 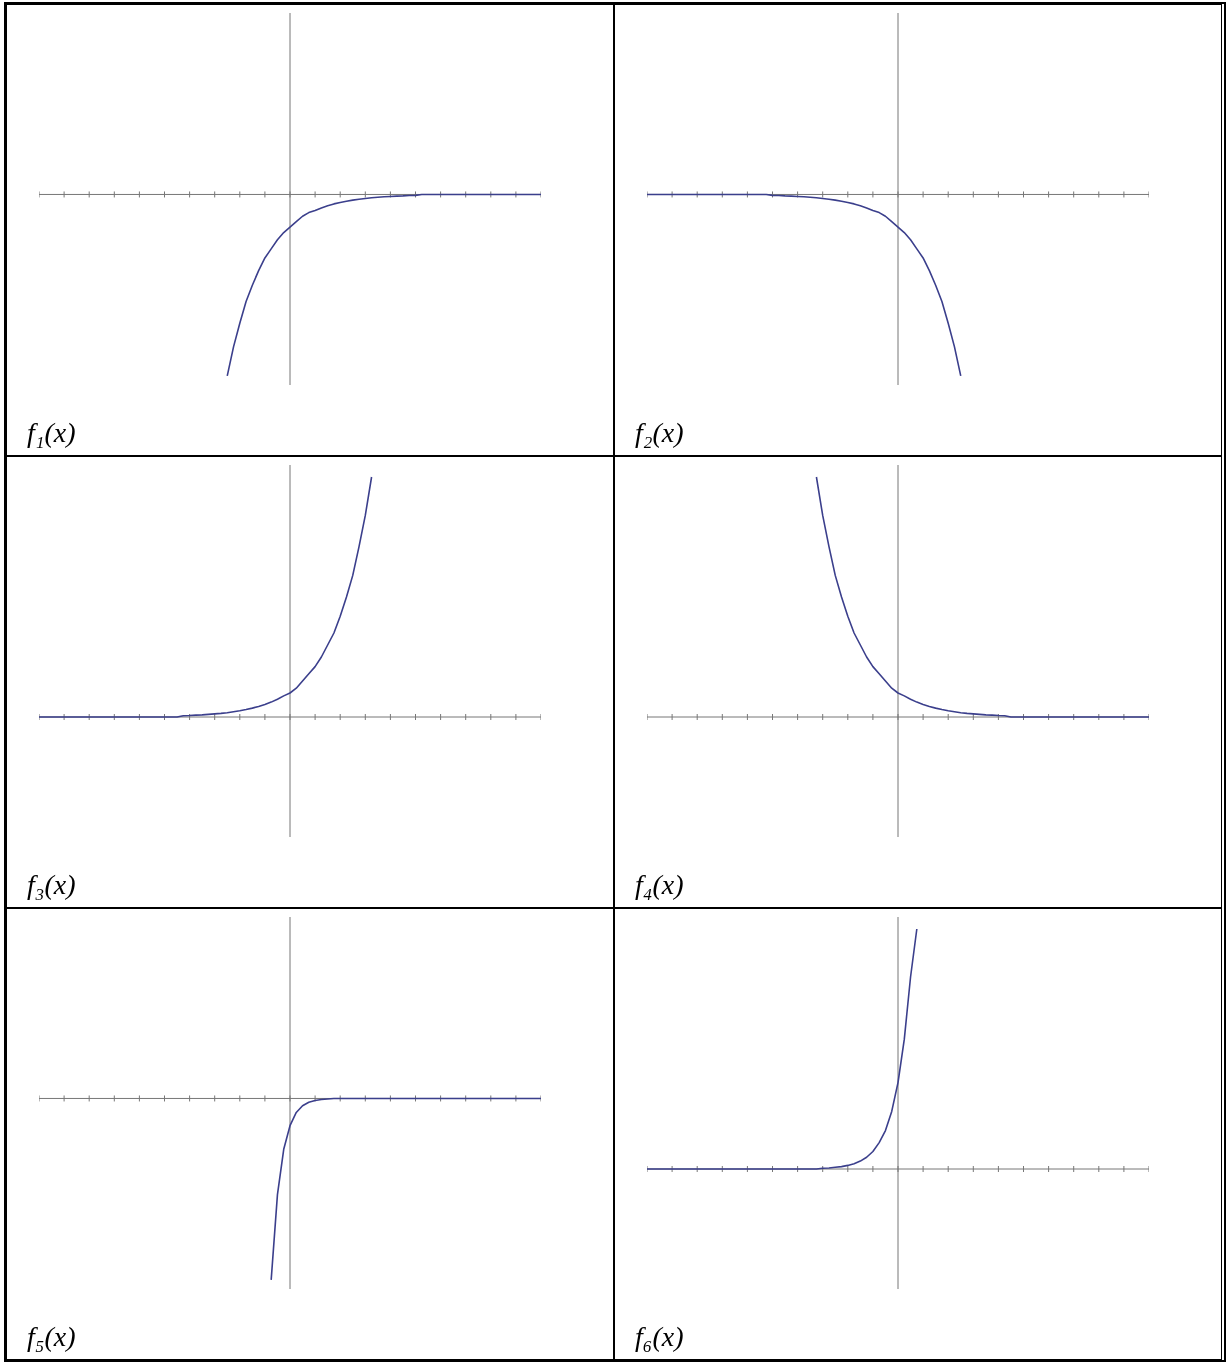 I want to click on text: f₁(x), so click(x=51, y=433).